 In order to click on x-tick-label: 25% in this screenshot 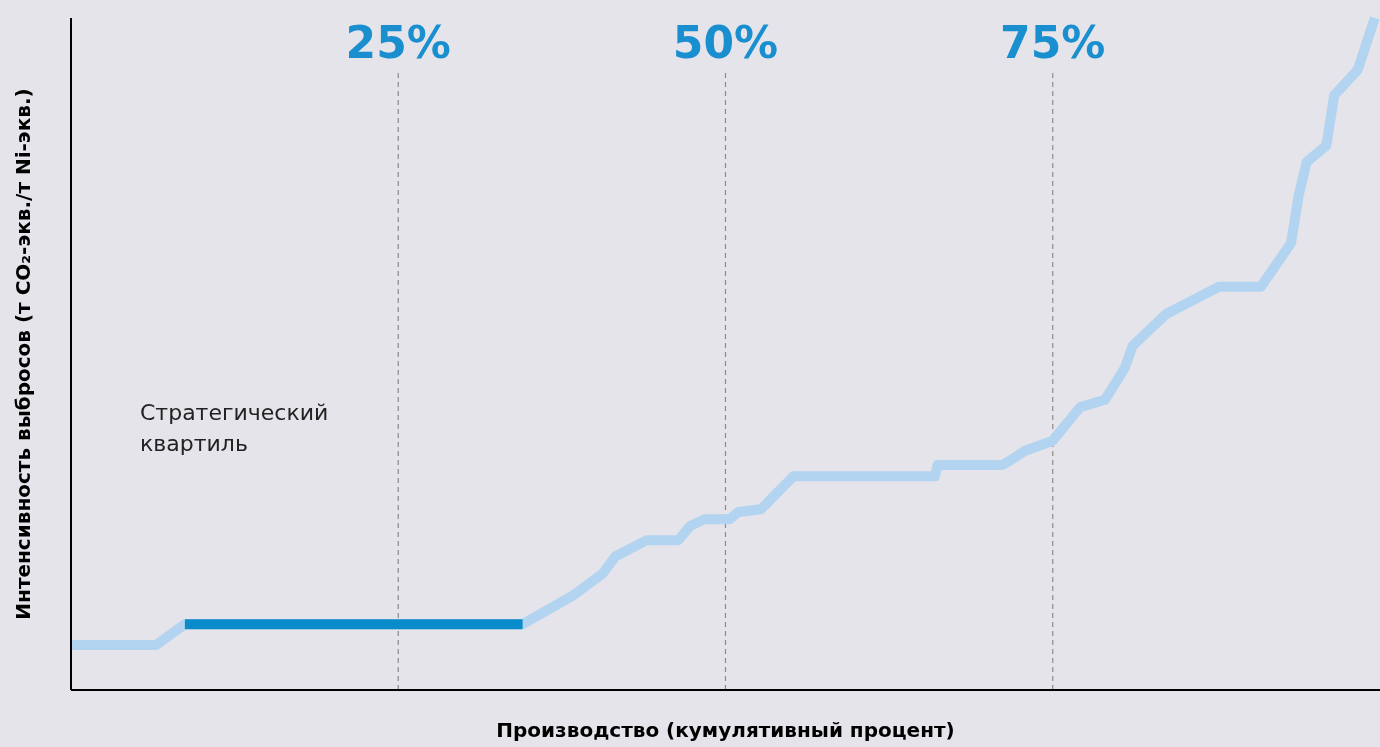, I will do `click(398, 42)`.